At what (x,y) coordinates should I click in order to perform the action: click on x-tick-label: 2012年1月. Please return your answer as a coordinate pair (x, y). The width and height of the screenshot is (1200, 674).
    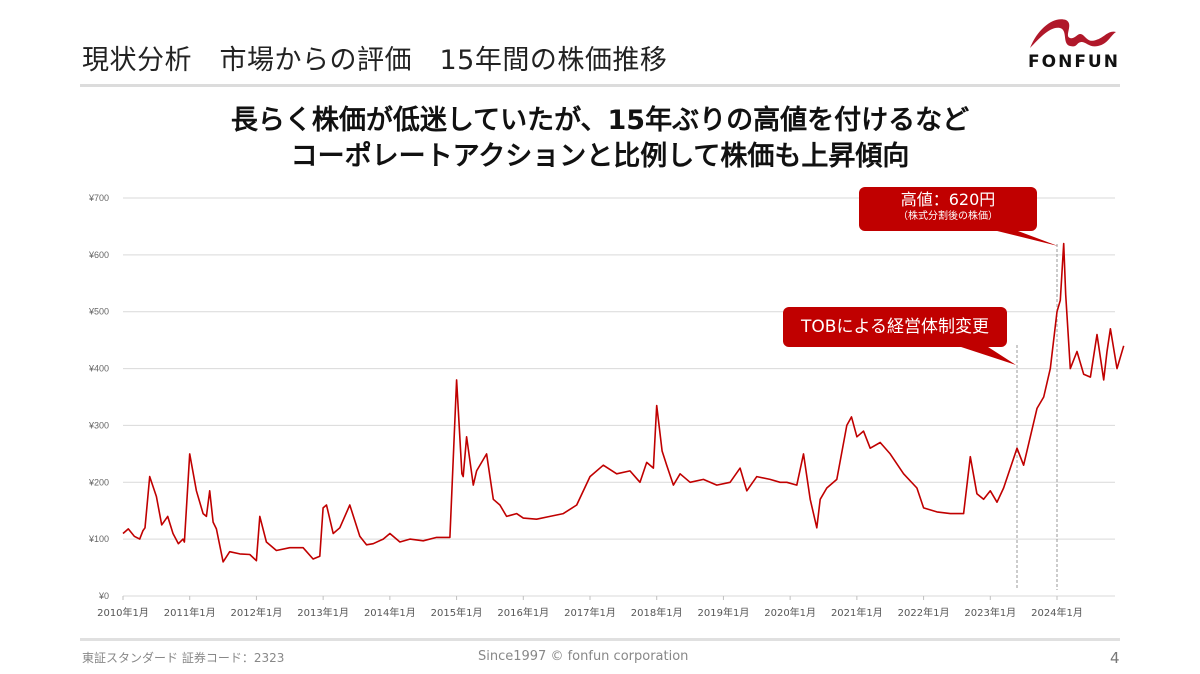
    Looking at the image, I should click on (257, 612).